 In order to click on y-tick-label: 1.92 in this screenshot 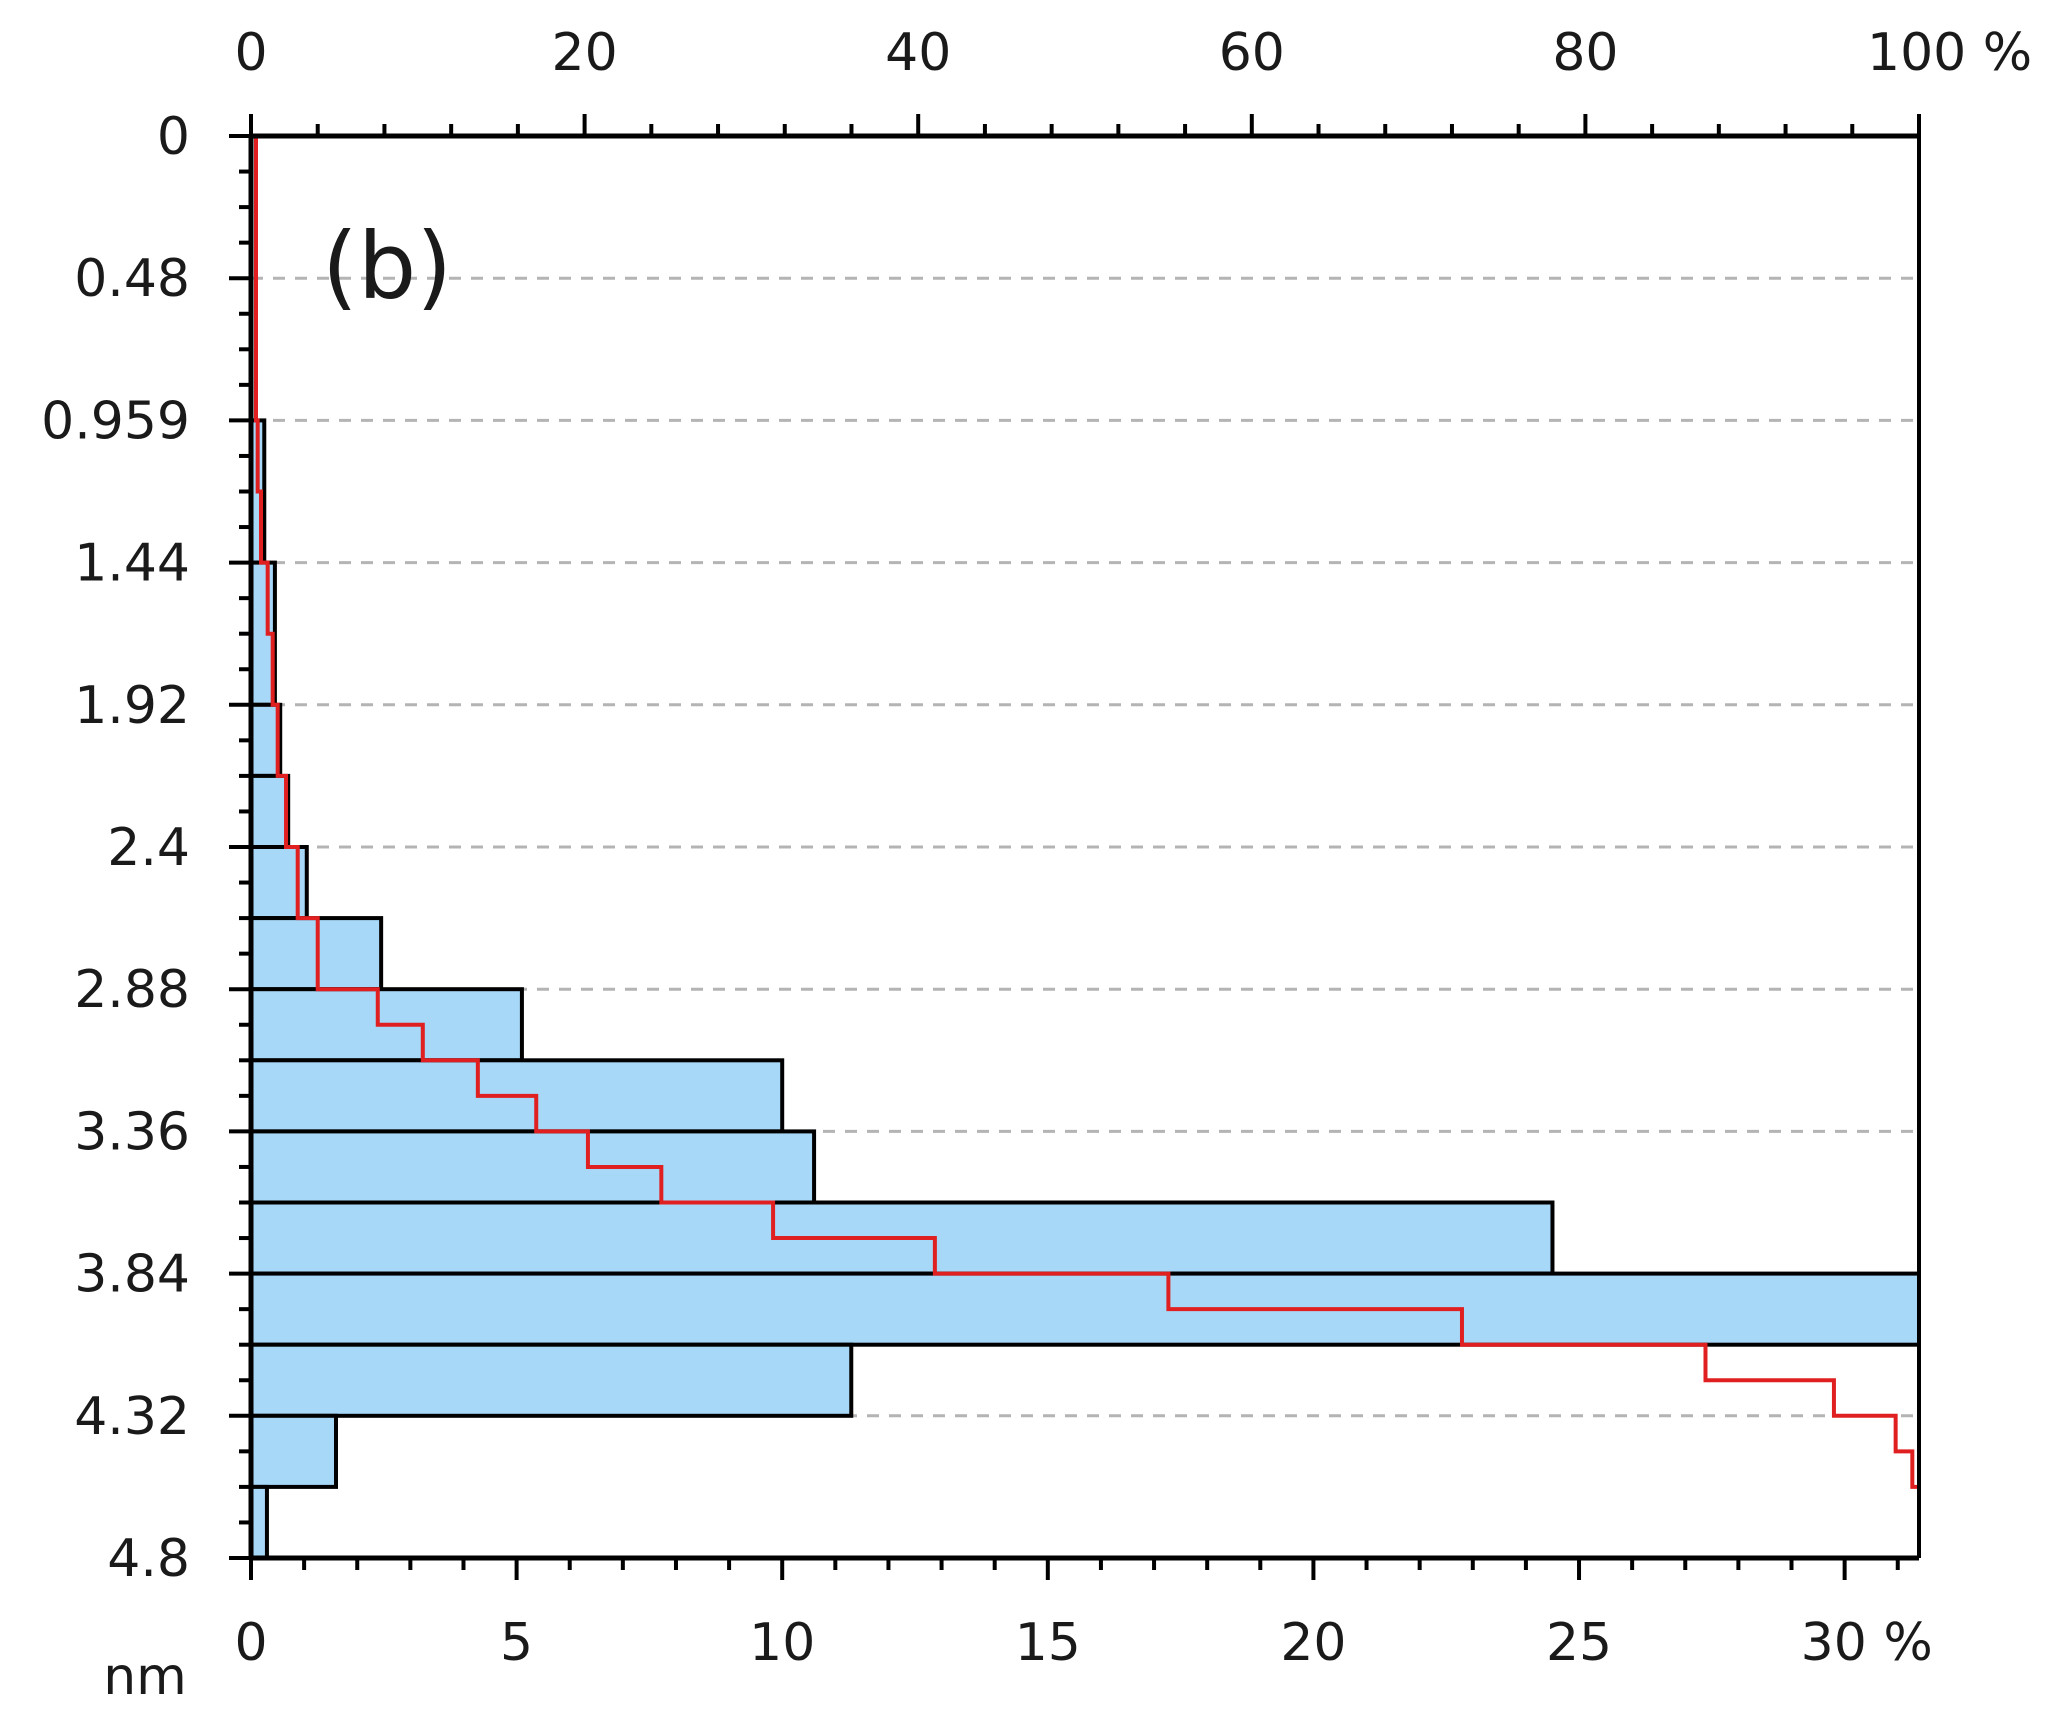, I will do `click(132, 706)`.